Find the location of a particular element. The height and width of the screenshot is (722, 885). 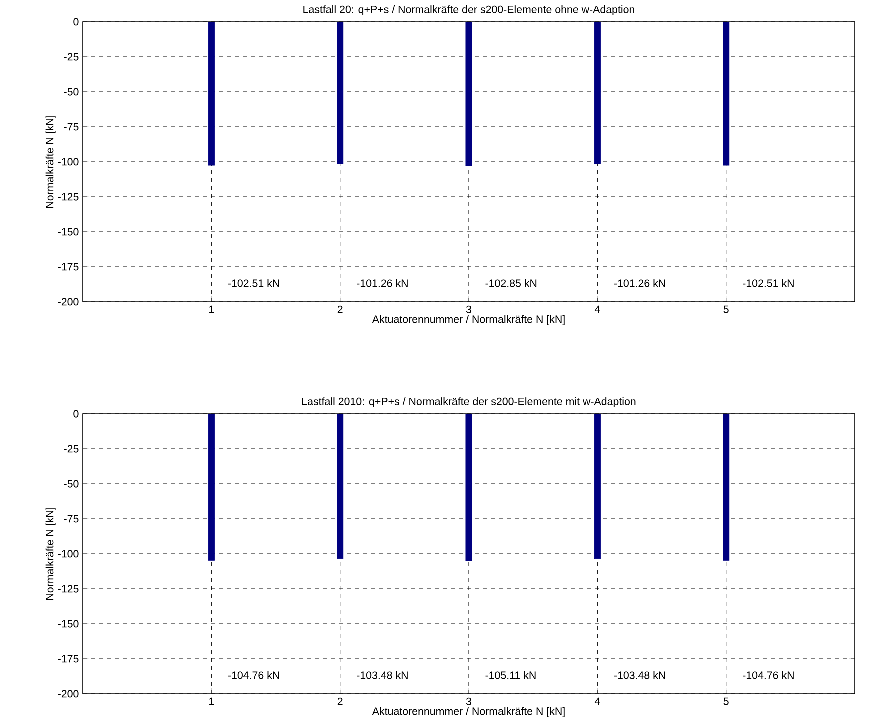

annotation: -105.11 kN is located at coordinates (511, 675).